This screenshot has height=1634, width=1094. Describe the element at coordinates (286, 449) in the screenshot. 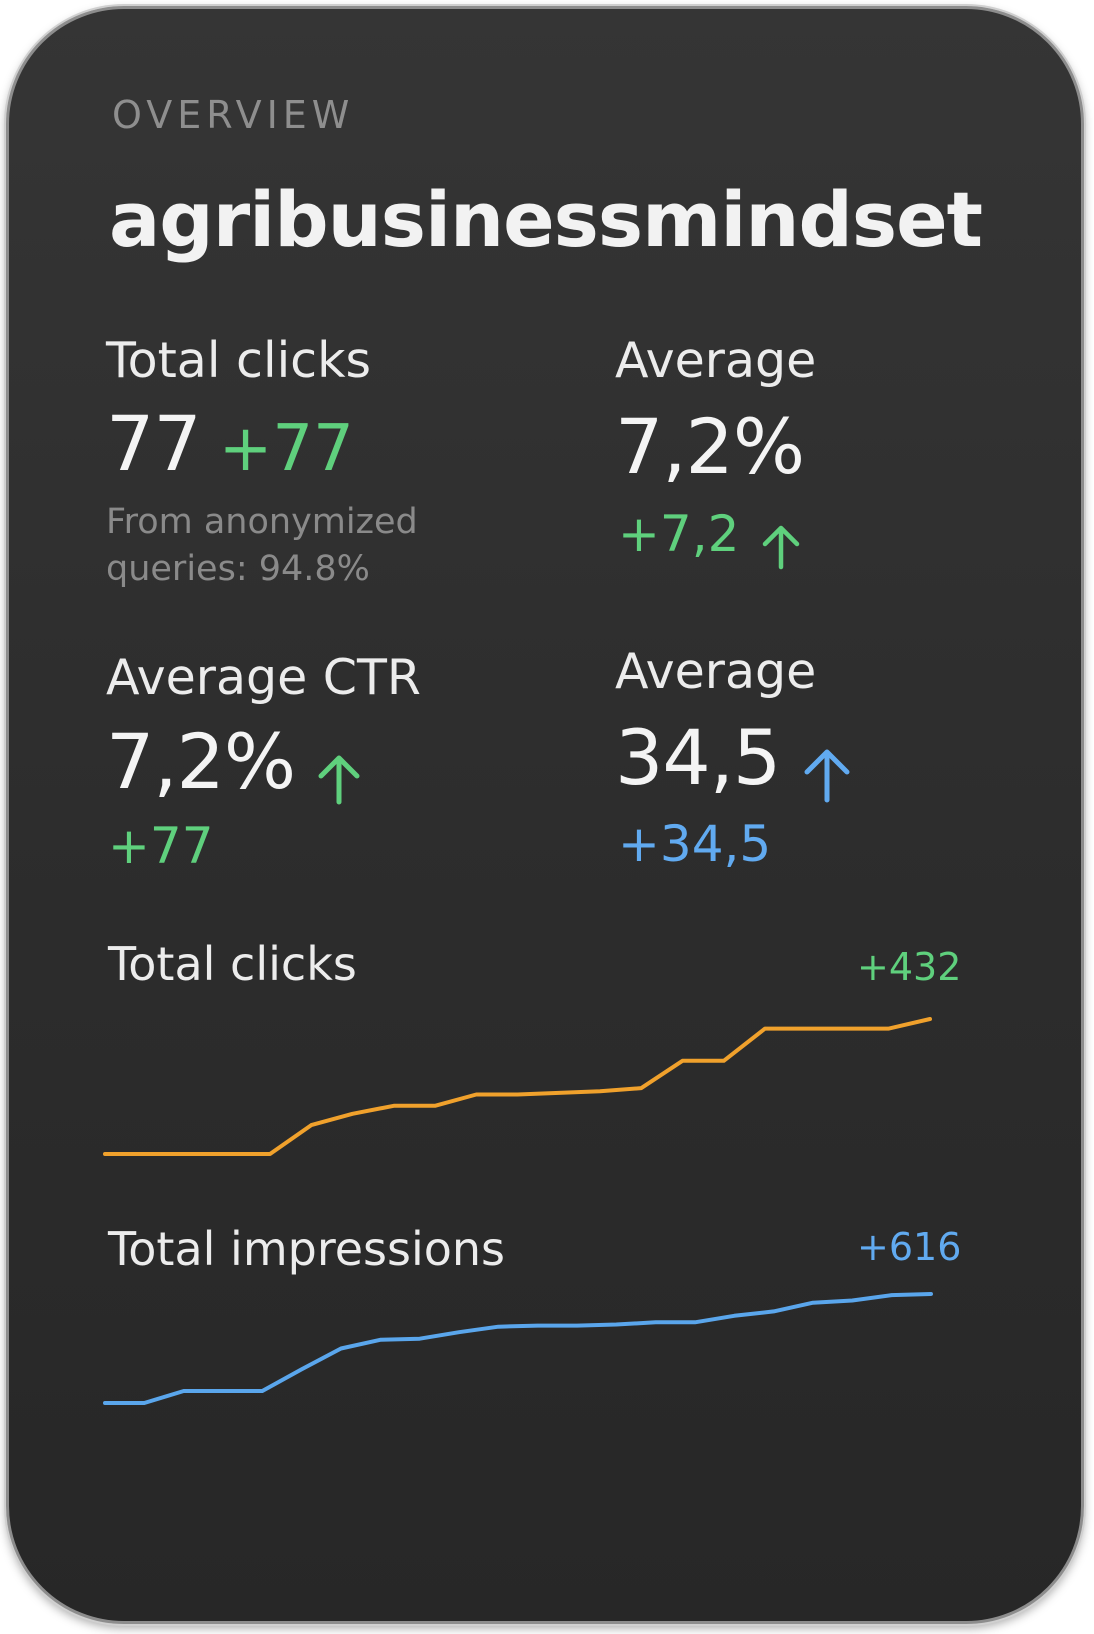

I see `total-clicks-delta: +77` at that location.